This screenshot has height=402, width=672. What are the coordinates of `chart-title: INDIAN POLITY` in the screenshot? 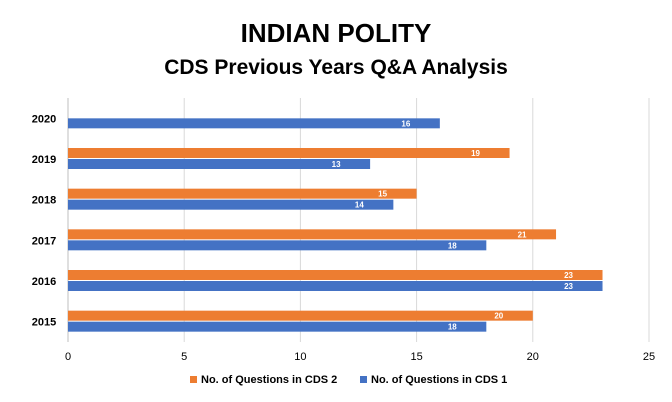 It's located at (336, 33).